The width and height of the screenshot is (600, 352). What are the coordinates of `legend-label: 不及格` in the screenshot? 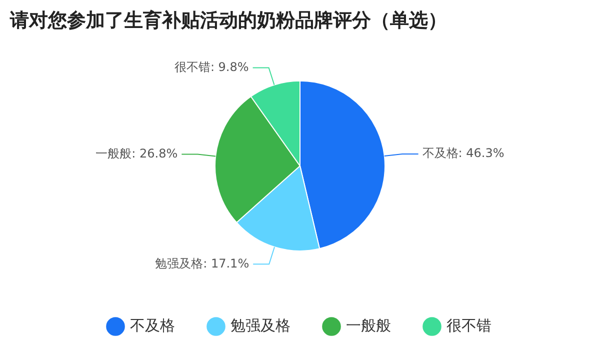 It's located at (152, 325).